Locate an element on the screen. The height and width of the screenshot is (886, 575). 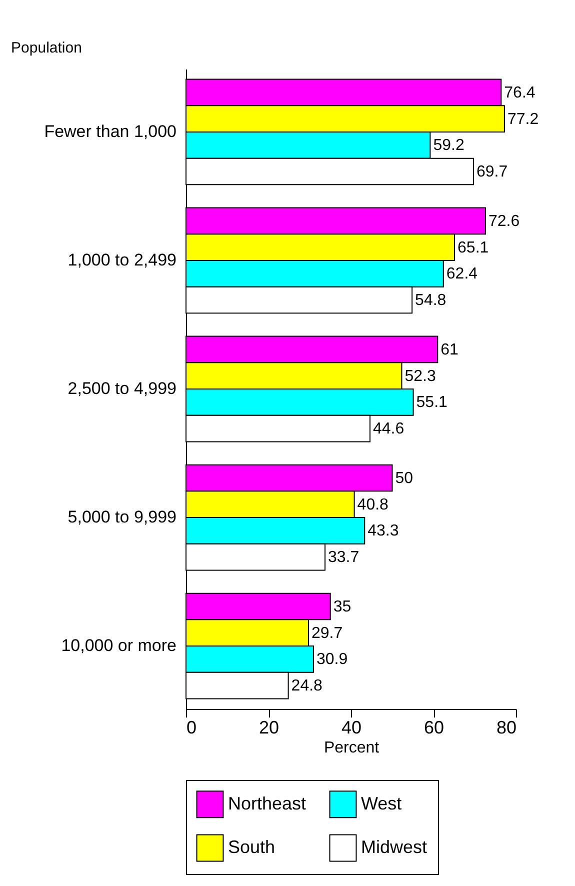
y-tick-label: Fewer than 1,000 is located at coordinates (110, 131).